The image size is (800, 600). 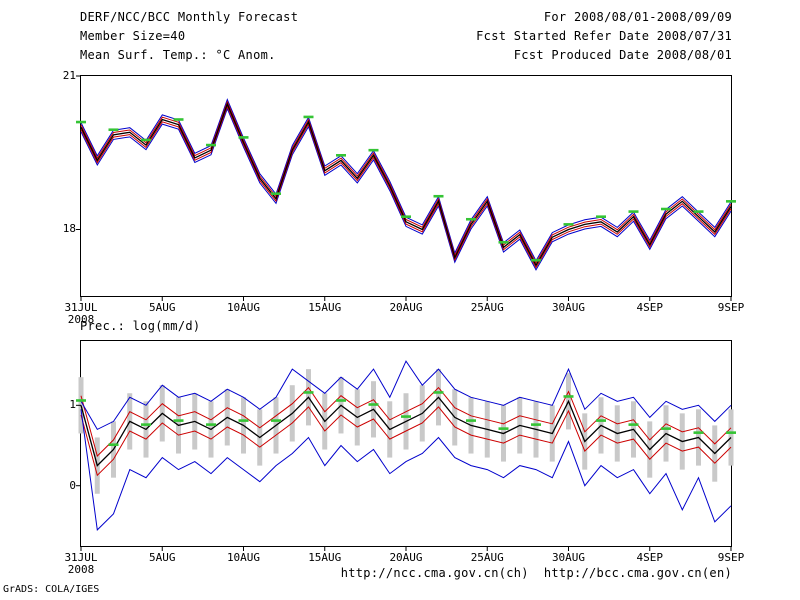 What do you see at coordinates (72, 485) in the screenshot?
I see `y-tick-label: 0` at bounding box center [72, 485].